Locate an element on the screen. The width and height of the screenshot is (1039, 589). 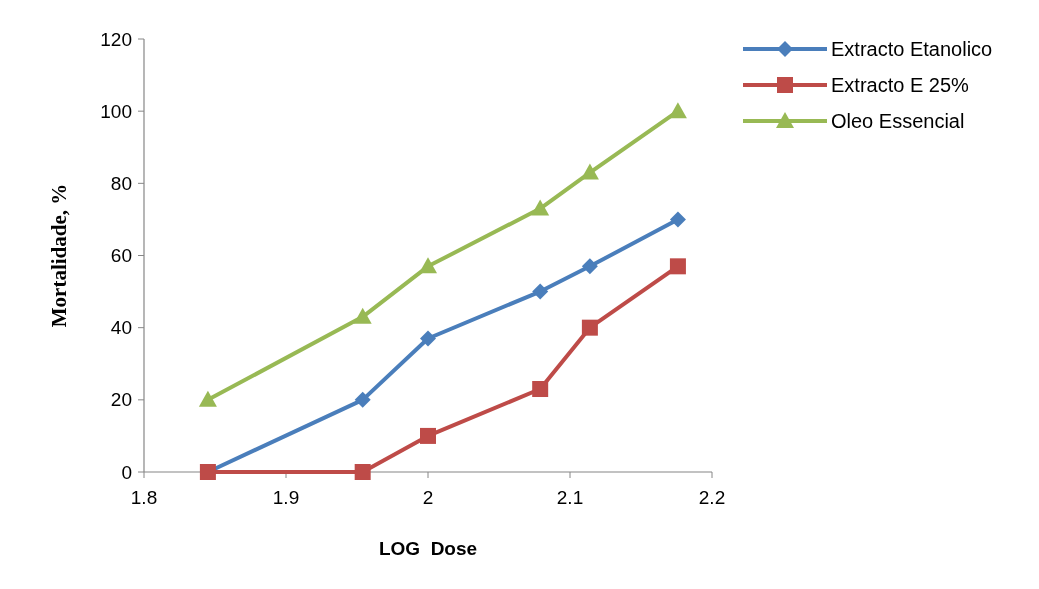
x-tick-label: 2.2 is located at coordinates (712, 497).